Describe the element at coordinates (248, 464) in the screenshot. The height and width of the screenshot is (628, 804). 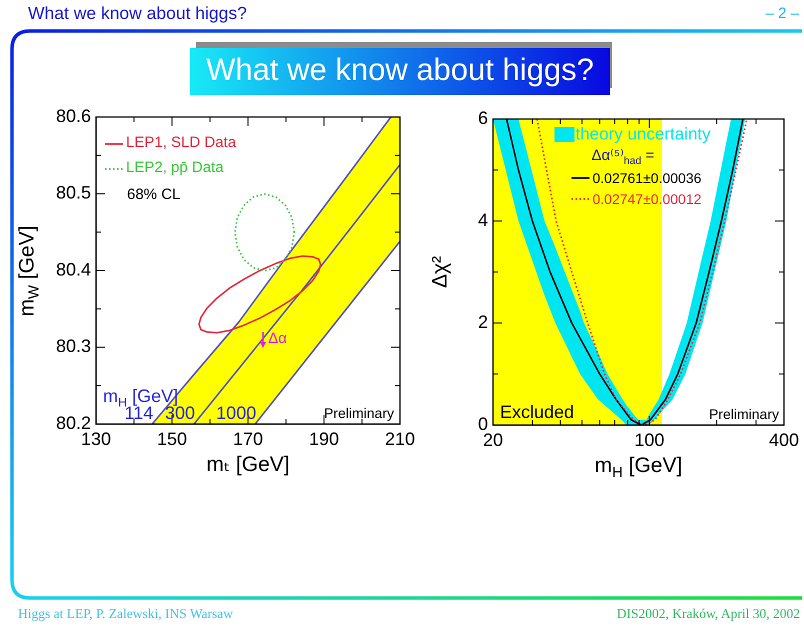
I see `x-axis-title: mₜ [GeV]` at that location.